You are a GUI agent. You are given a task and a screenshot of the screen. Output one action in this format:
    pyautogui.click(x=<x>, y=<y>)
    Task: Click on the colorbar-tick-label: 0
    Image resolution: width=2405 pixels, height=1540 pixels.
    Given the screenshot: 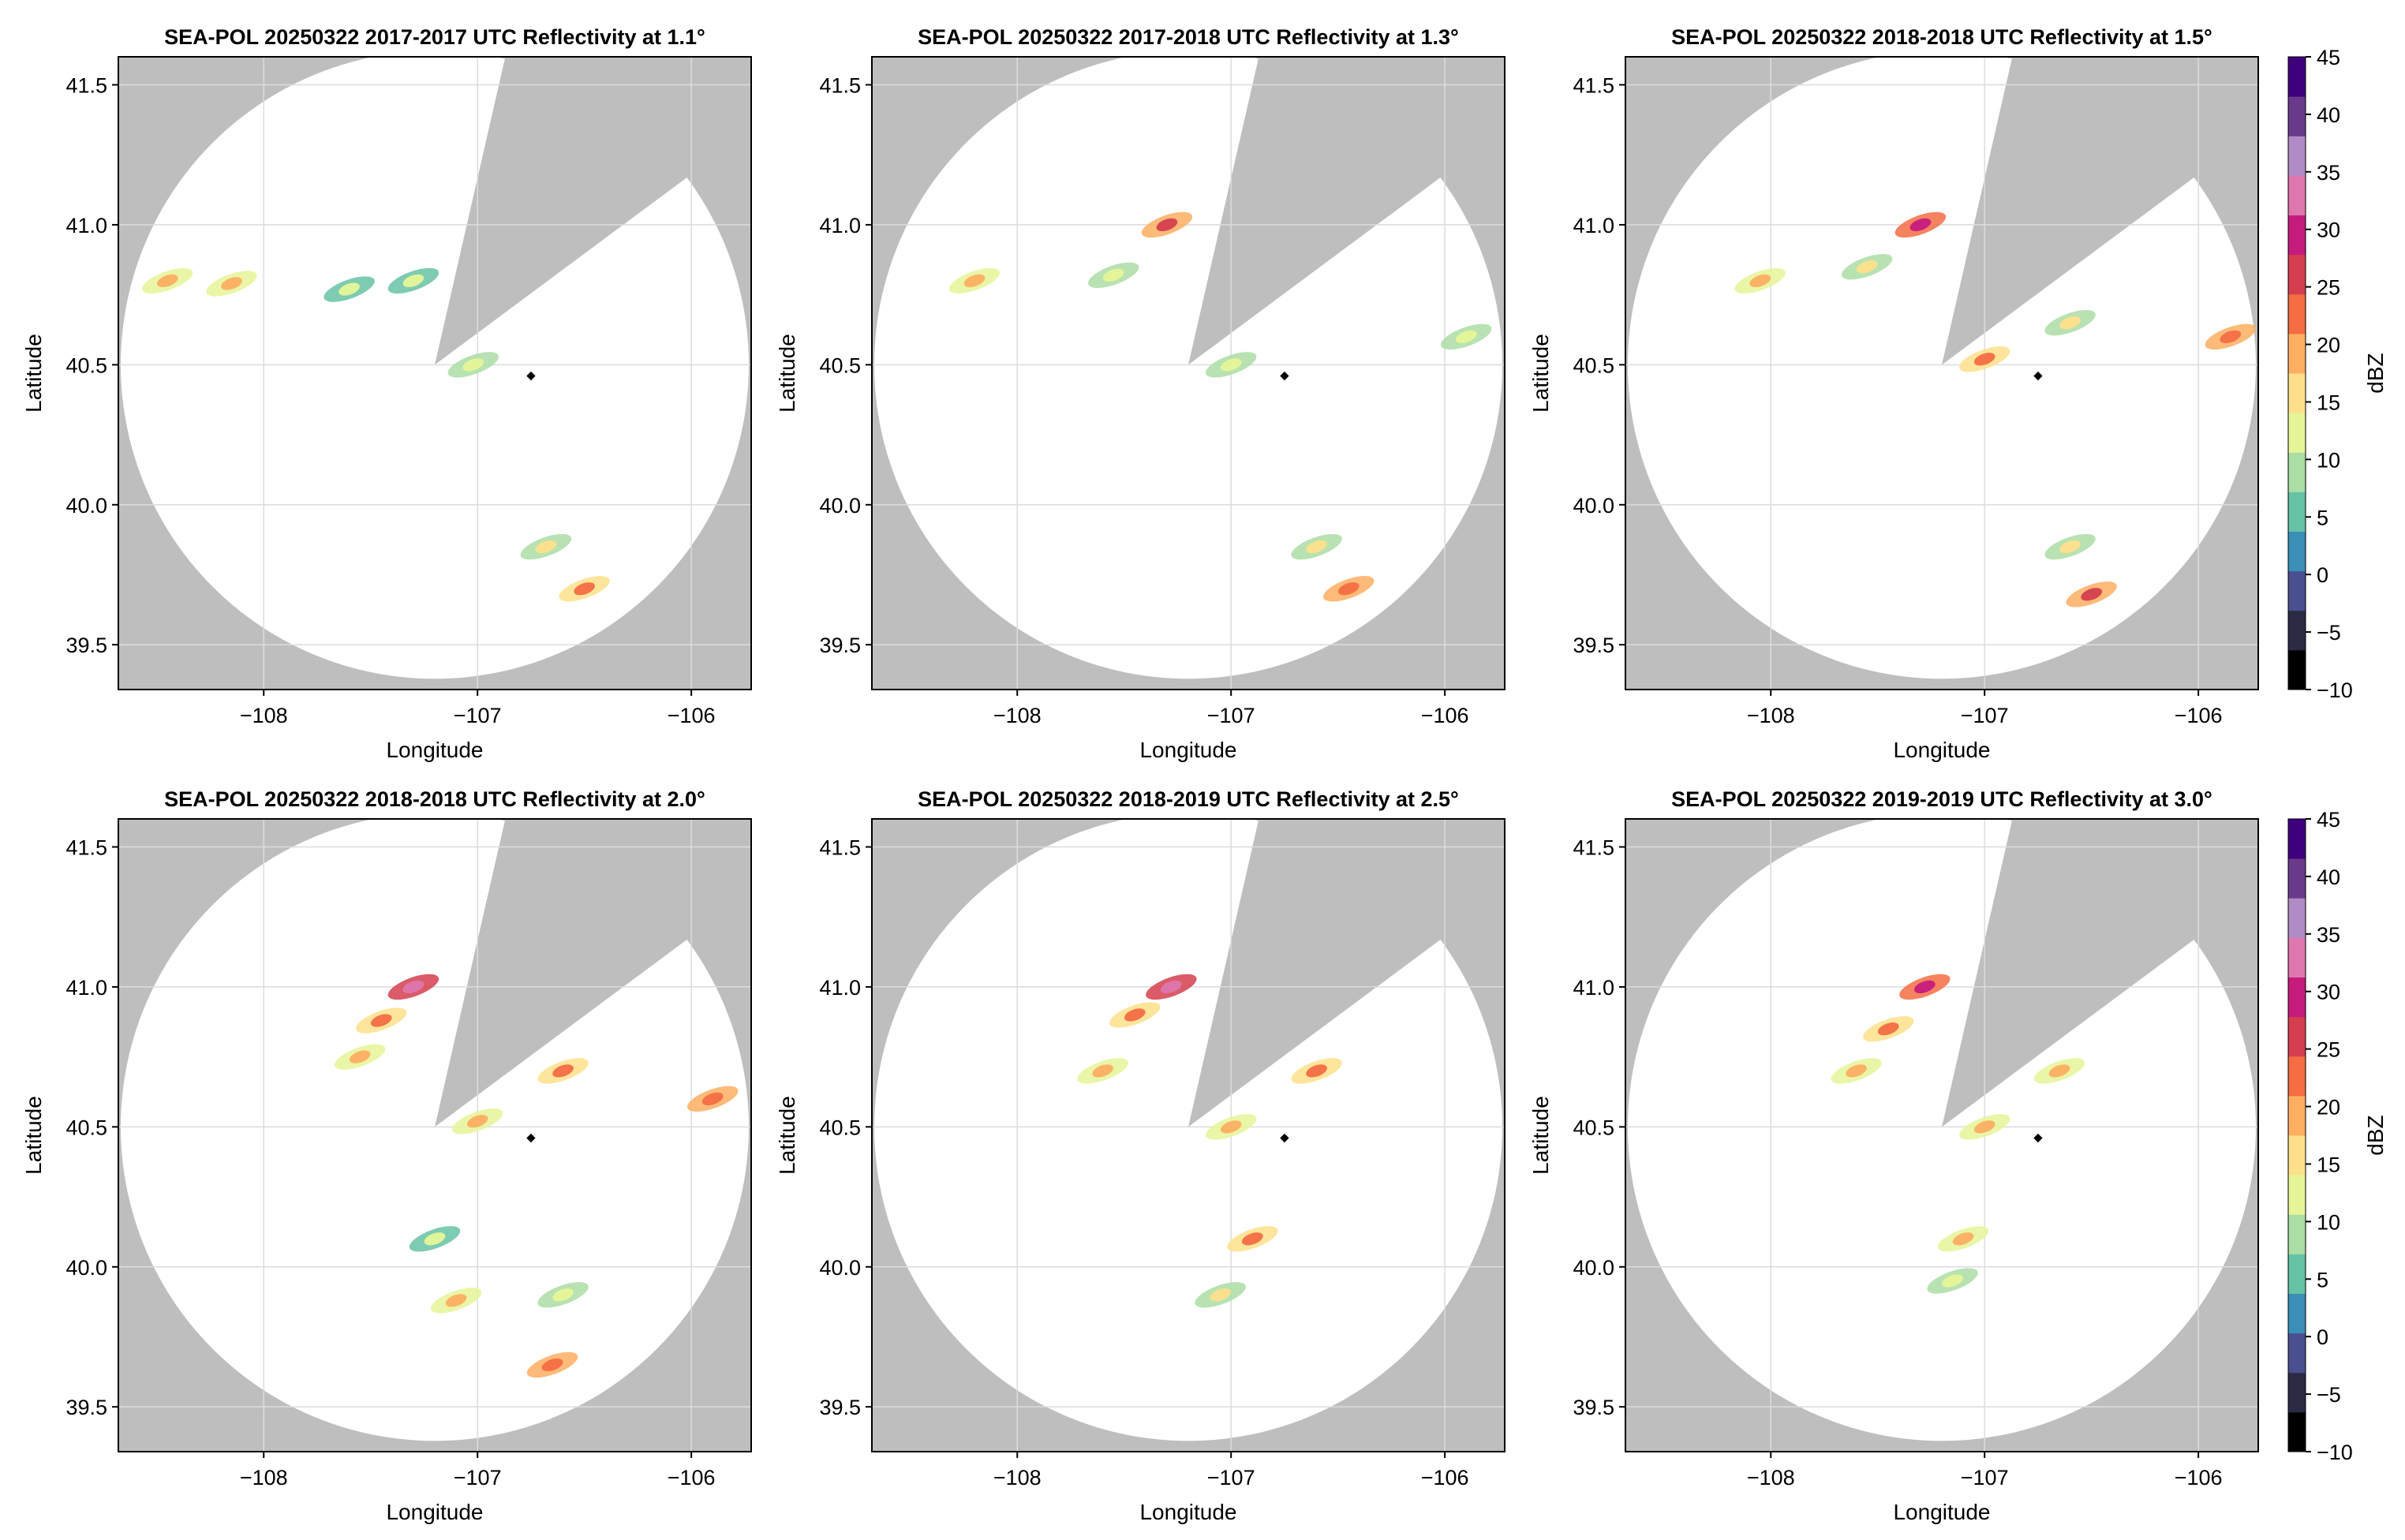 What is the action you would take?
    pyautogui.click(x=2323, y=1337)
    